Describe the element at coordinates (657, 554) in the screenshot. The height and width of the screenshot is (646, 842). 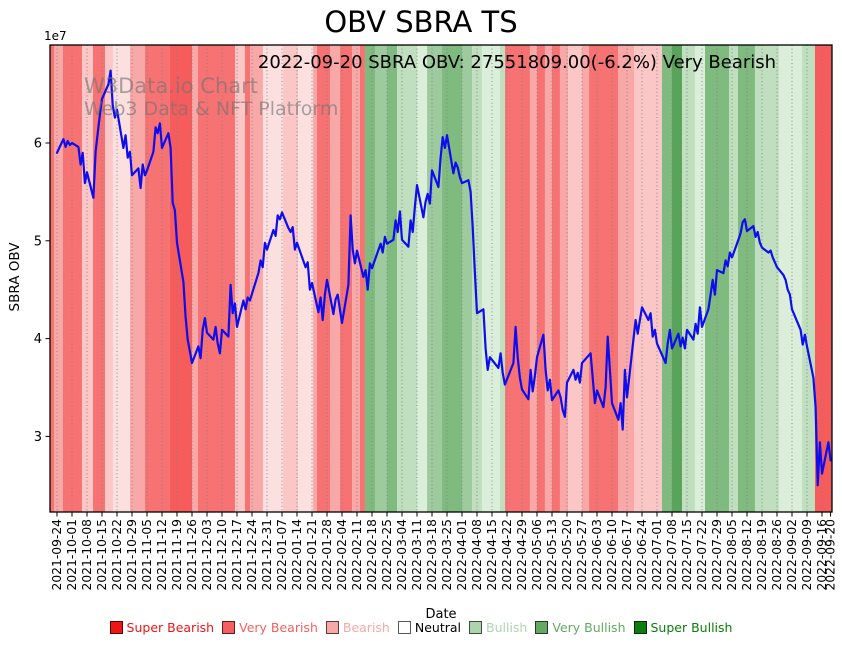
I see `x-tick-label: 2022-07-01` at that location.